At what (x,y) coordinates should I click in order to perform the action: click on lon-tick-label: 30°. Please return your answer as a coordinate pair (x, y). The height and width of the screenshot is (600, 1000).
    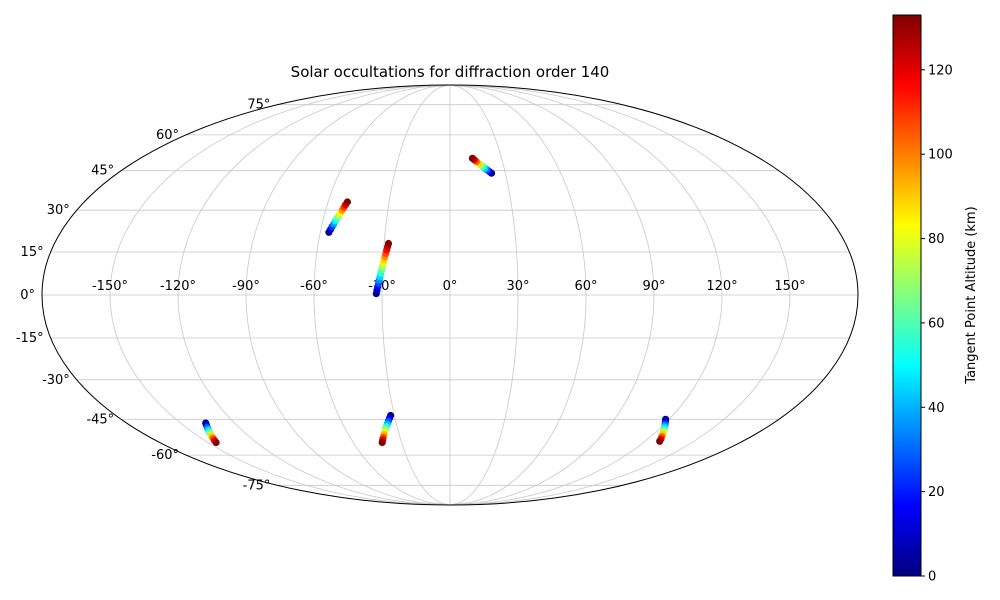
    Looking at the image, I should click on (517, 286).